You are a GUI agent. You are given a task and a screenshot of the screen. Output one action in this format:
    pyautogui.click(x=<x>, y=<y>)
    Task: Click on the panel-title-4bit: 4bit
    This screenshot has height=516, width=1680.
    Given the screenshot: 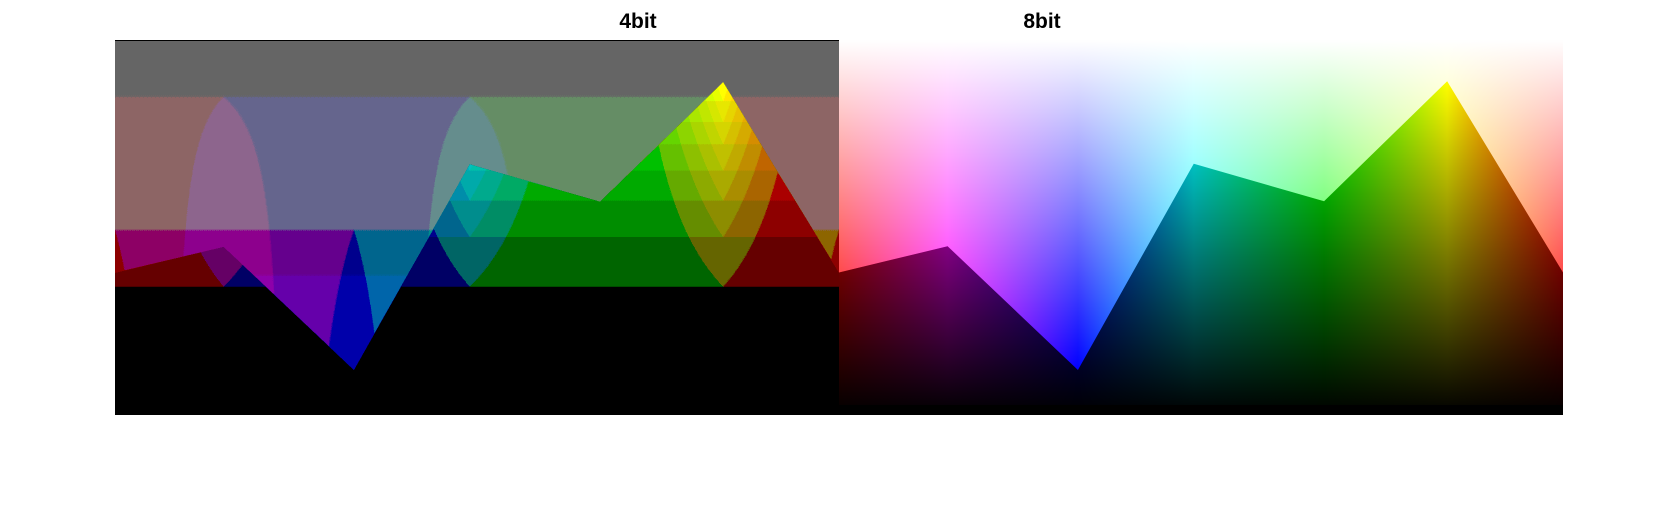 What is the action you would take?
    pyautogui.click(x=638, y=21)
    